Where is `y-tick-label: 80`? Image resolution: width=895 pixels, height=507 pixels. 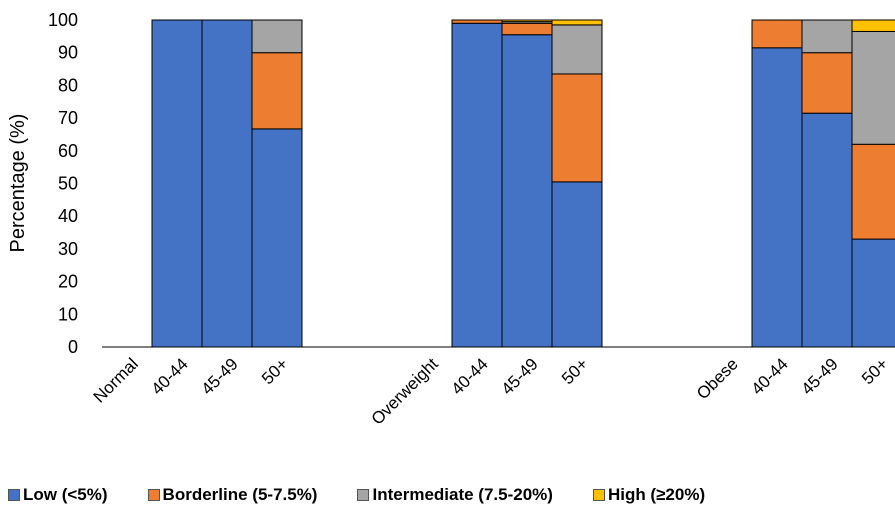 y-tick-label: 80 is located at coordinates (68, 85).